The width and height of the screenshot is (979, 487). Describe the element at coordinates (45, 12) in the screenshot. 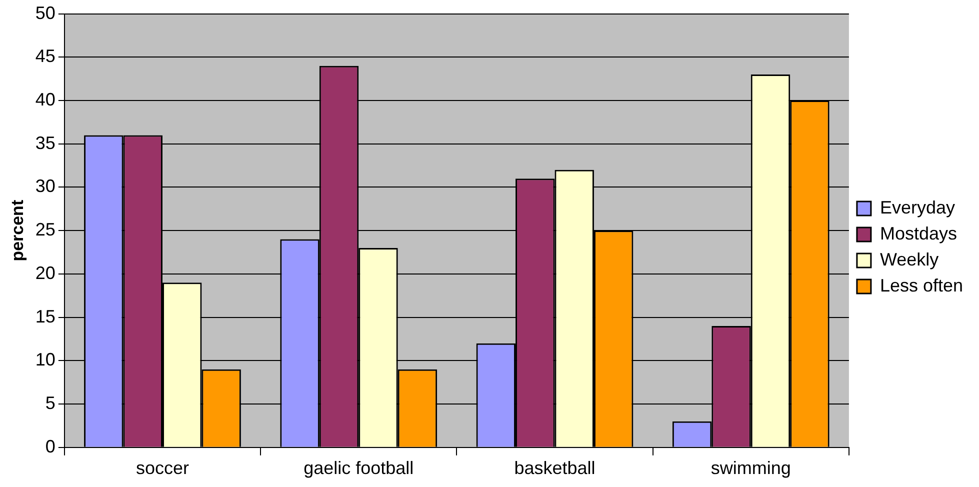

I see `y-tick-label: 50` at that location.